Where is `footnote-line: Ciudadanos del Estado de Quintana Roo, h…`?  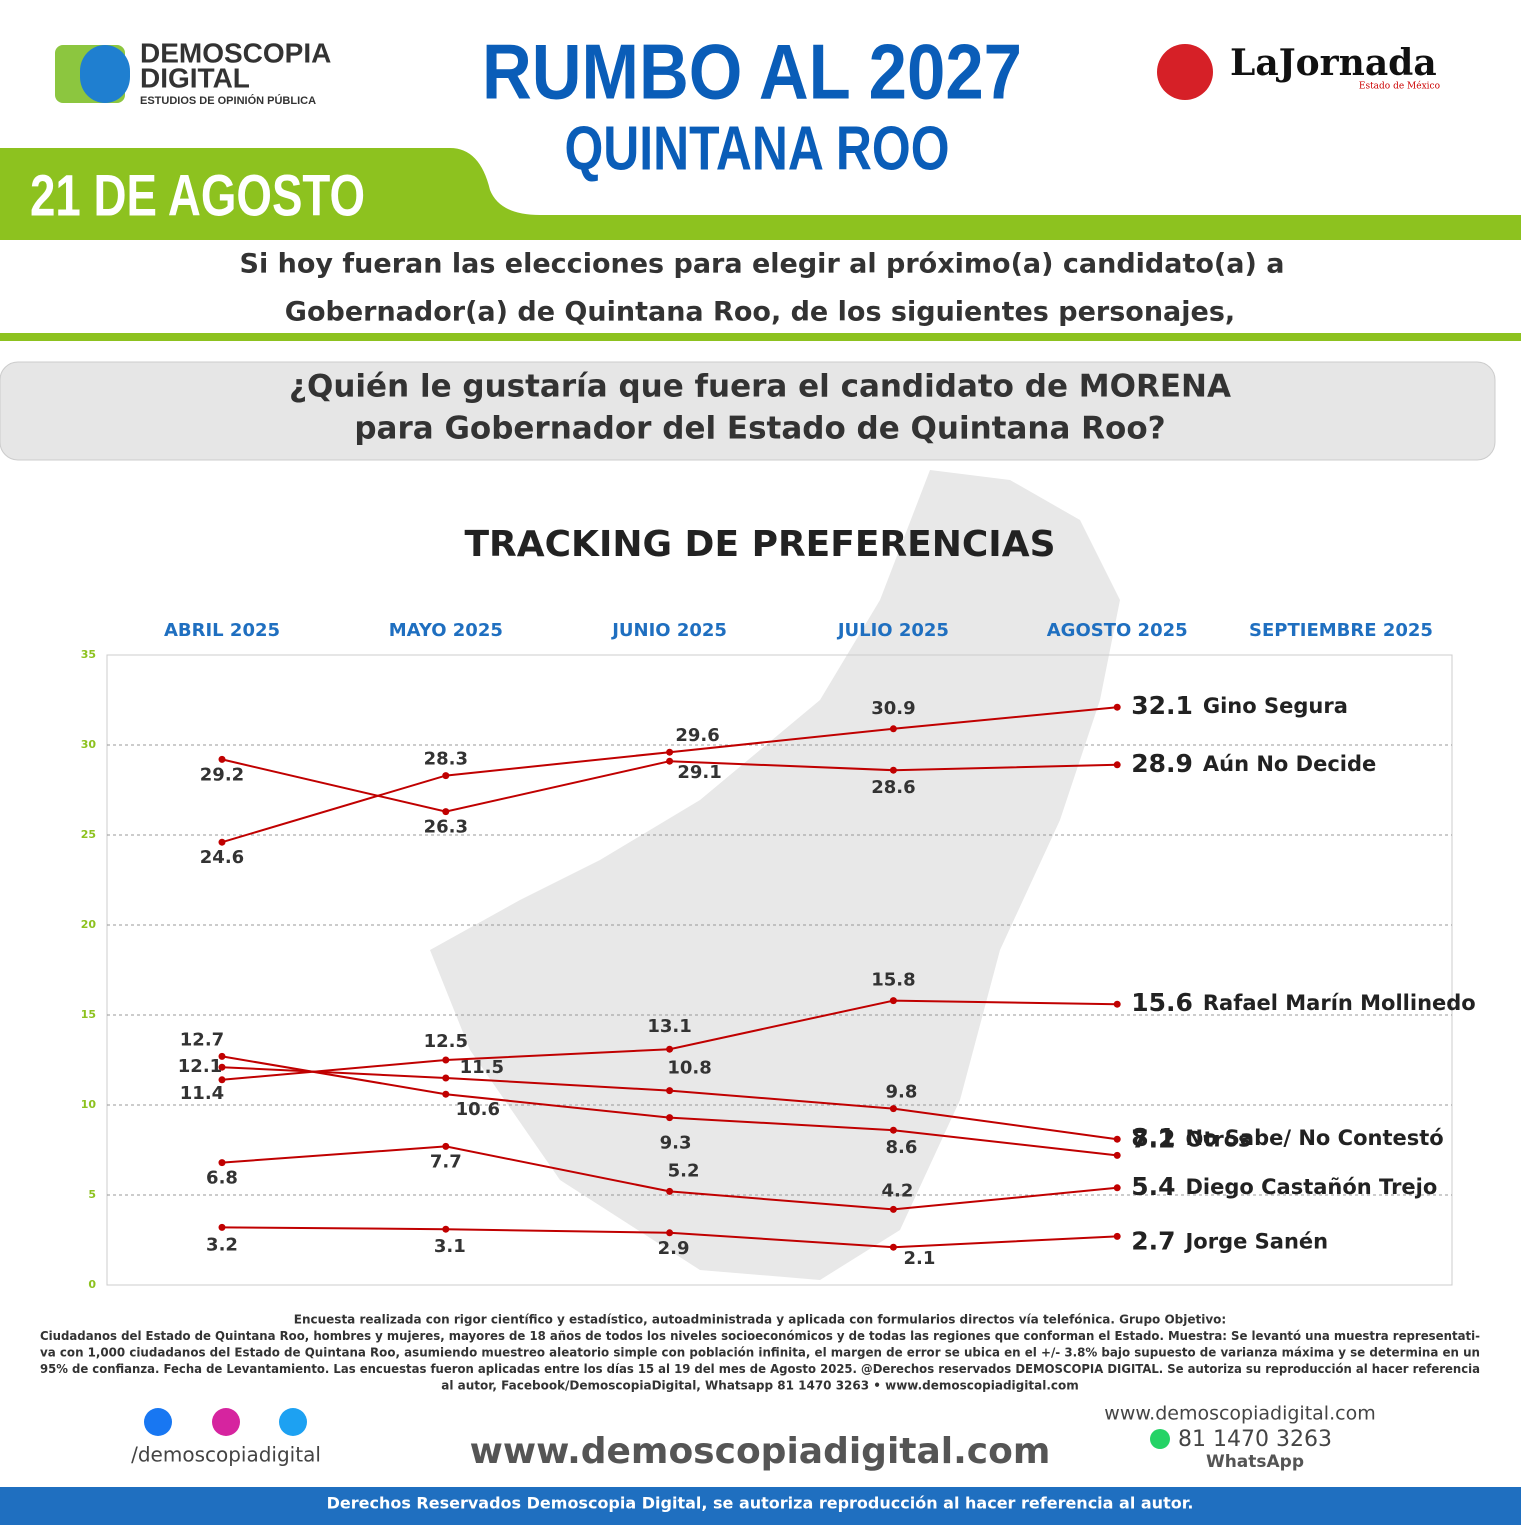
footnote-line: Ciudadanos del Estado de Quintana Roo, h… is located at coordinates (760, 1336).